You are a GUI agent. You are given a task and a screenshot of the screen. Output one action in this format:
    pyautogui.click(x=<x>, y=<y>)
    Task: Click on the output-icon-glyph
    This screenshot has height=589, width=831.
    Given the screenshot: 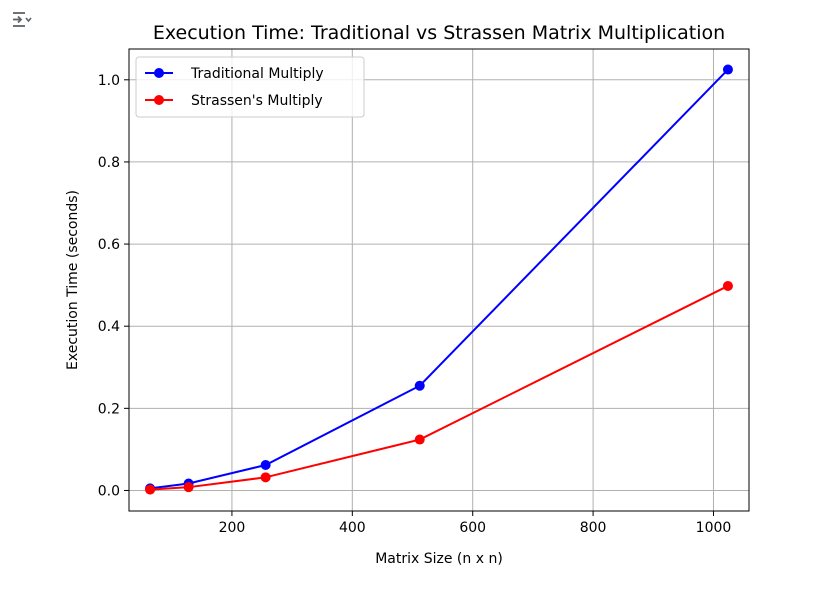 What is the action you would take?
    pyautogui.click(x=22, y=19)
    